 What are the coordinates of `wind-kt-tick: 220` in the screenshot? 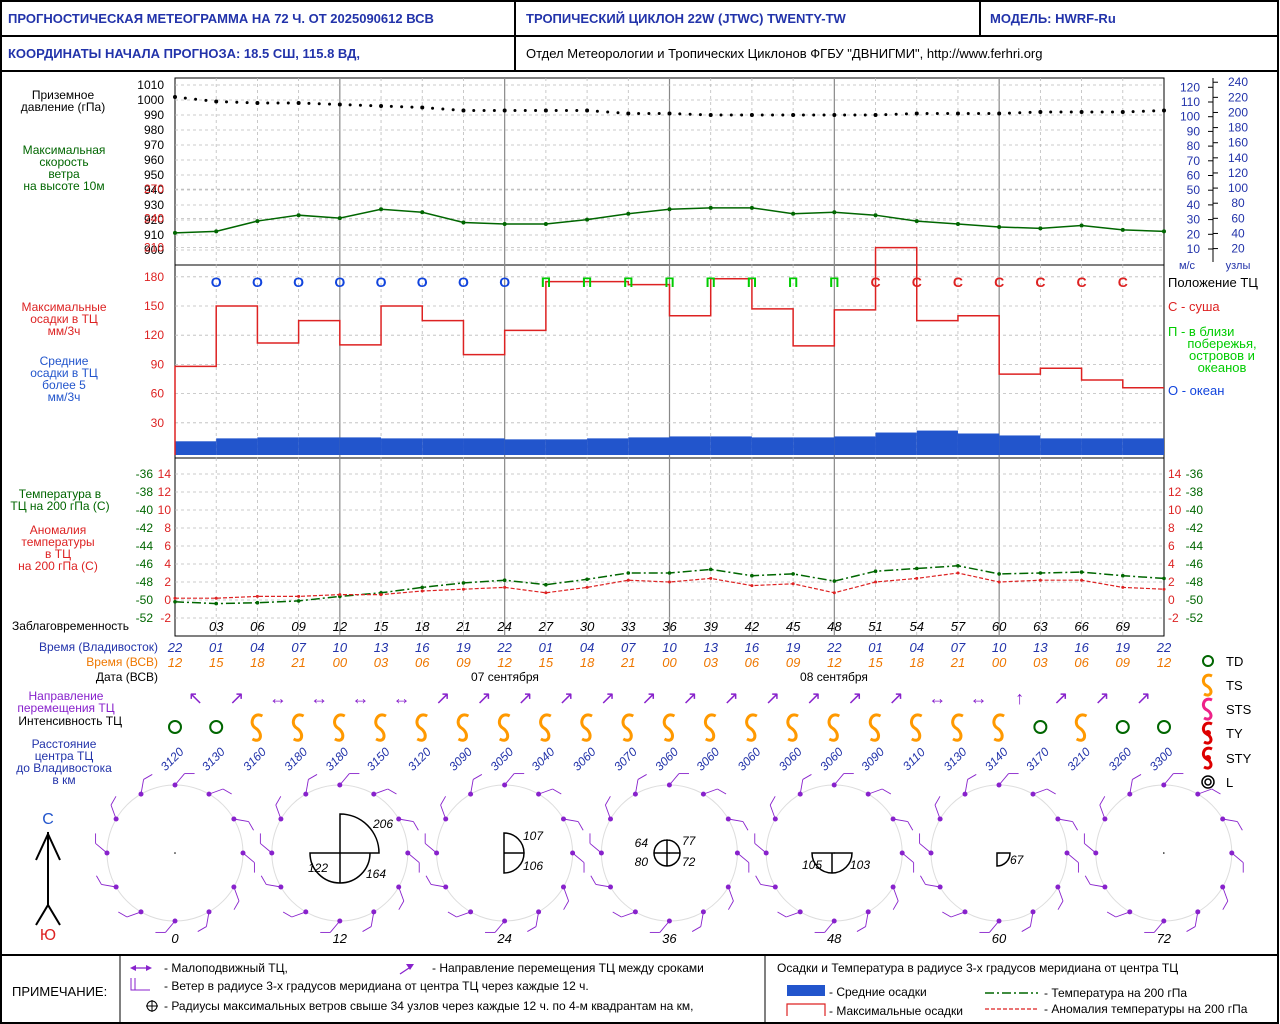 It's located at (1238, 97).